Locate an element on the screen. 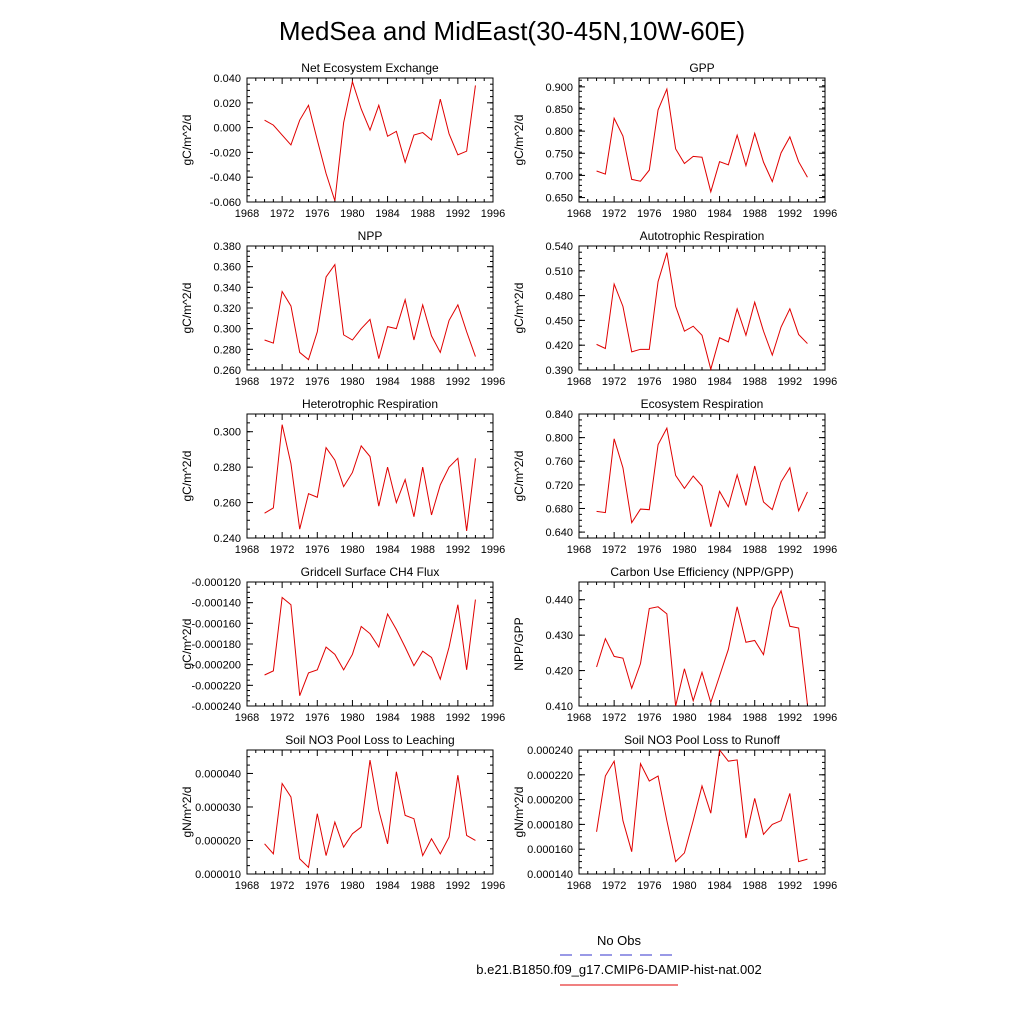 The image size is (1024, 1024). y-tick-label: 0.390 is located at coordinates (559, 371).